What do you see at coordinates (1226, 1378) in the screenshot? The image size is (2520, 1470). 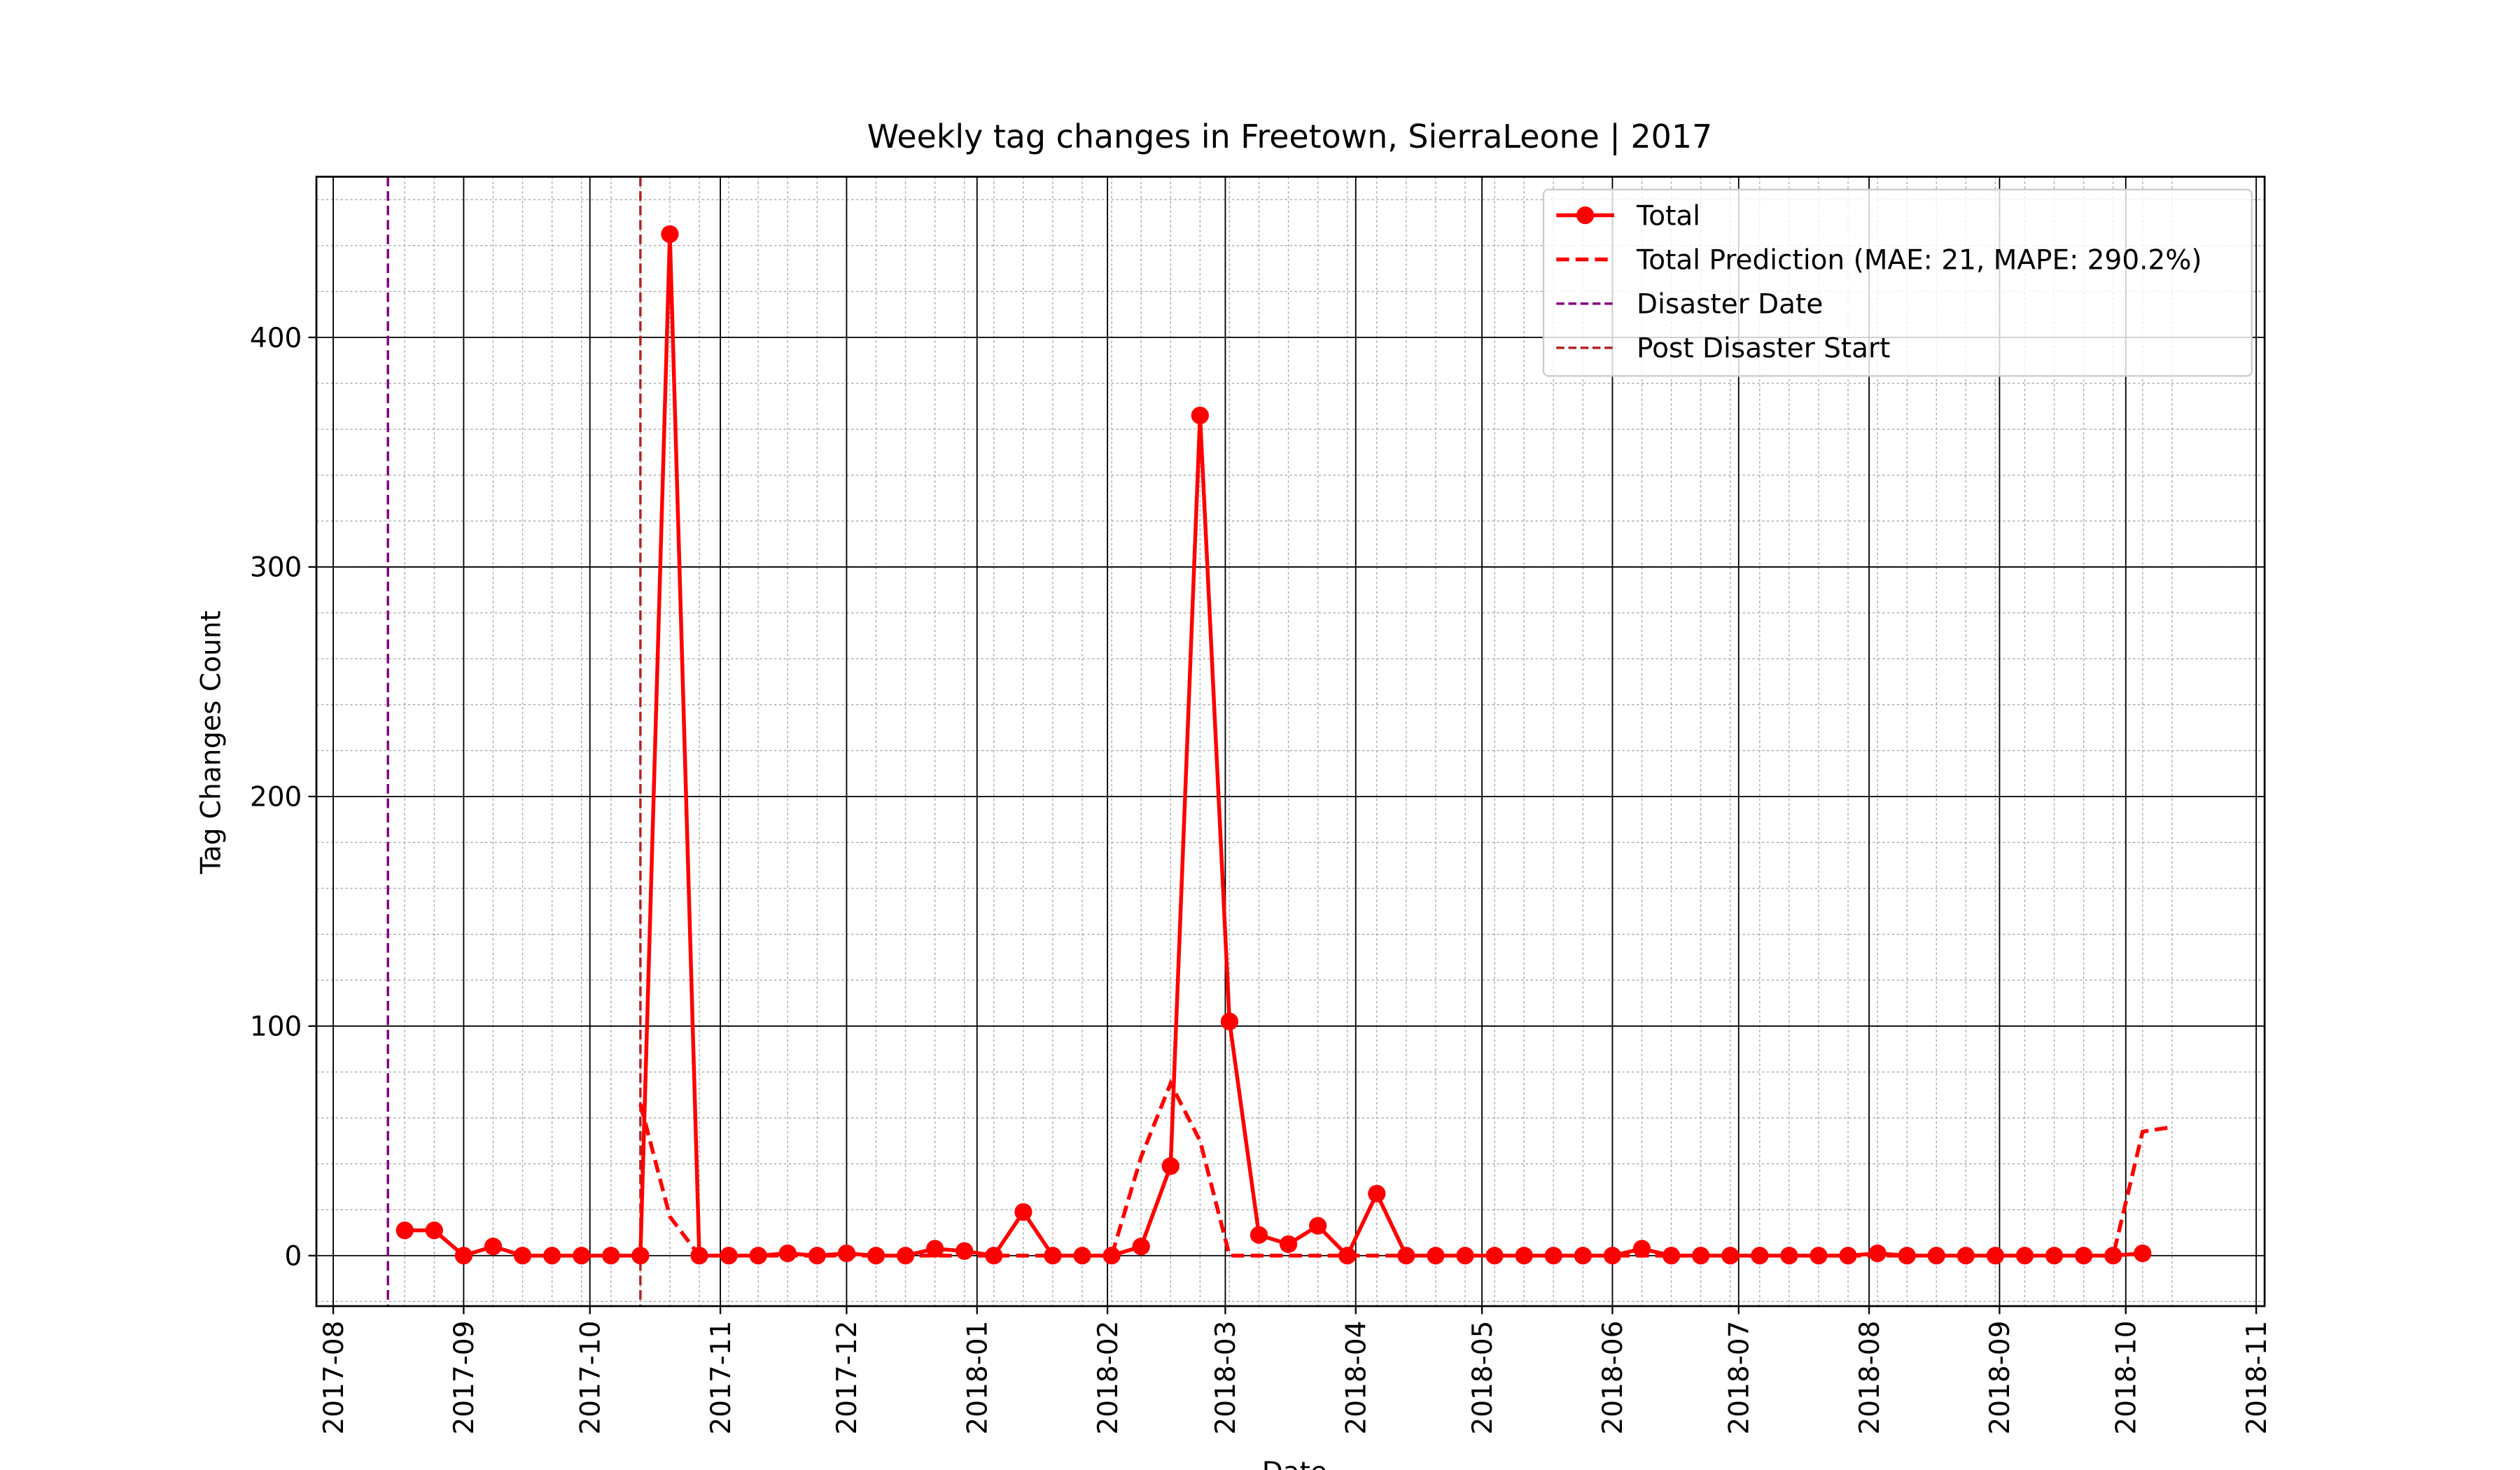 I see `x-tick-label: 2018-03` at bounding box center [1226, 1378].